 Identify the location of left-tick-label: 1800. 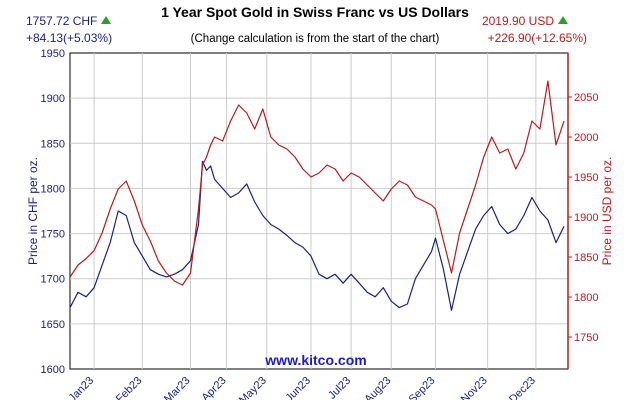
(53, 189).